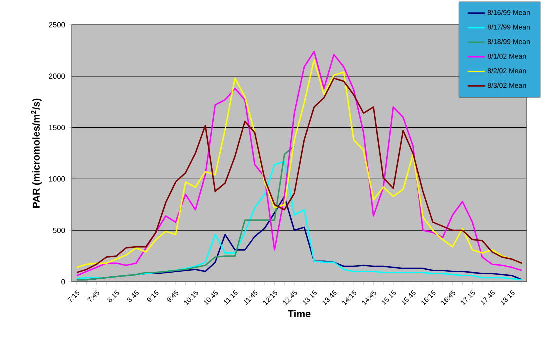 The height and width of the screenshot is (362, 560). I want to click on x-axis-title: Time, so click(299, 314).